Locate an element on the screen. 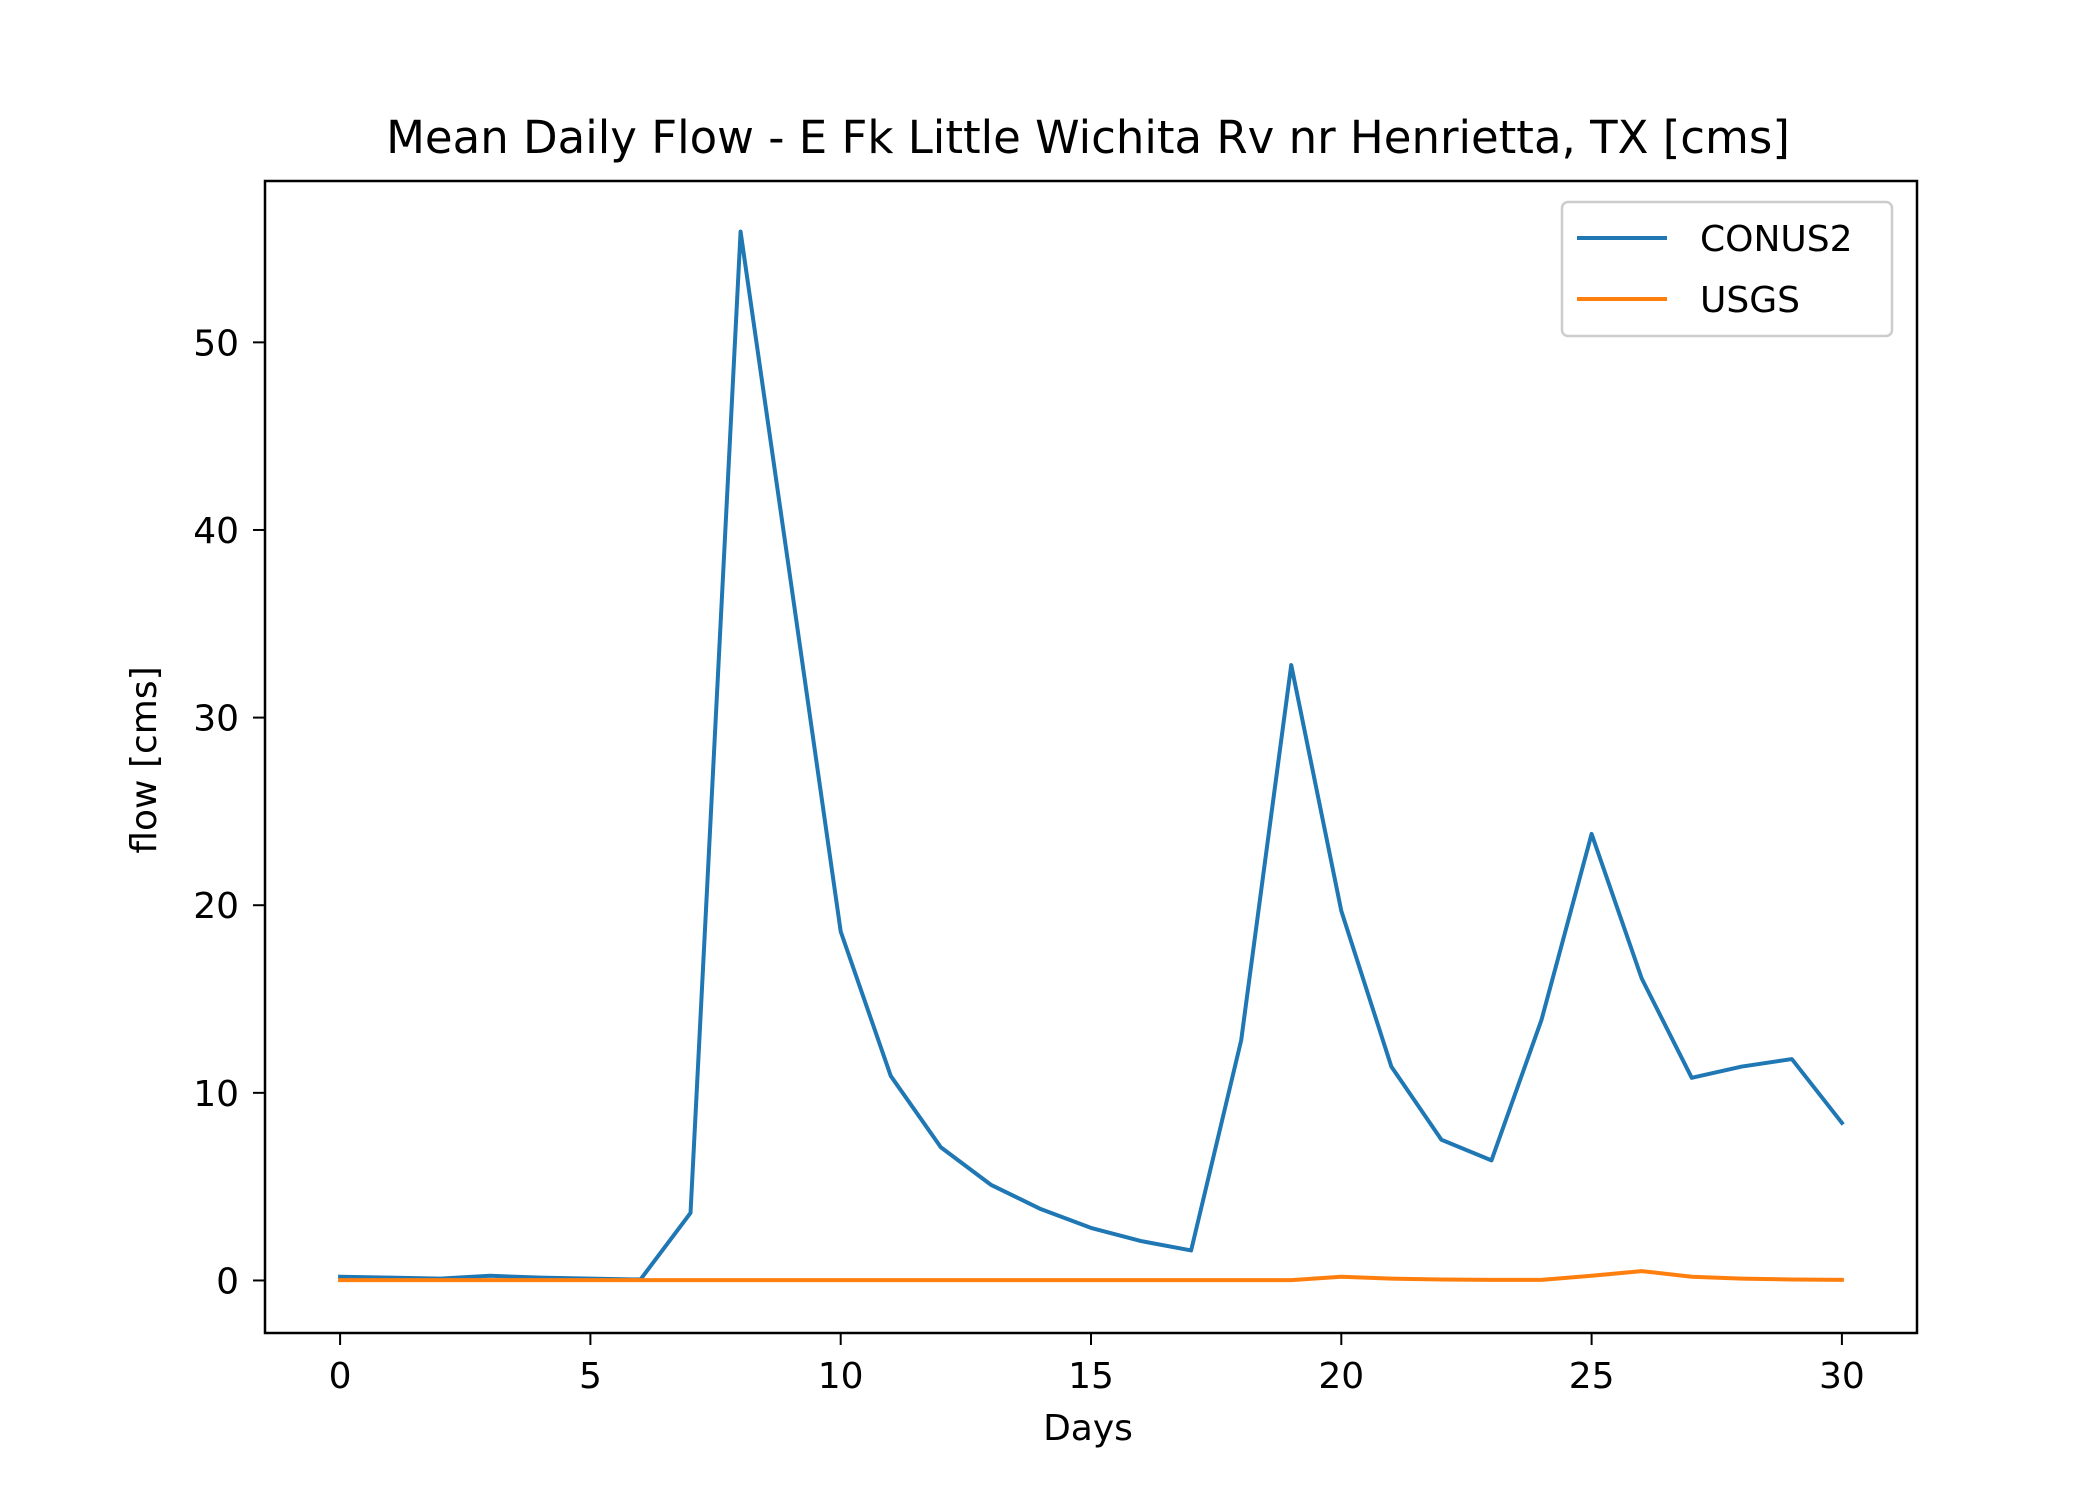  x-tick-label: 20 is located at coordinates (1341, 1376).